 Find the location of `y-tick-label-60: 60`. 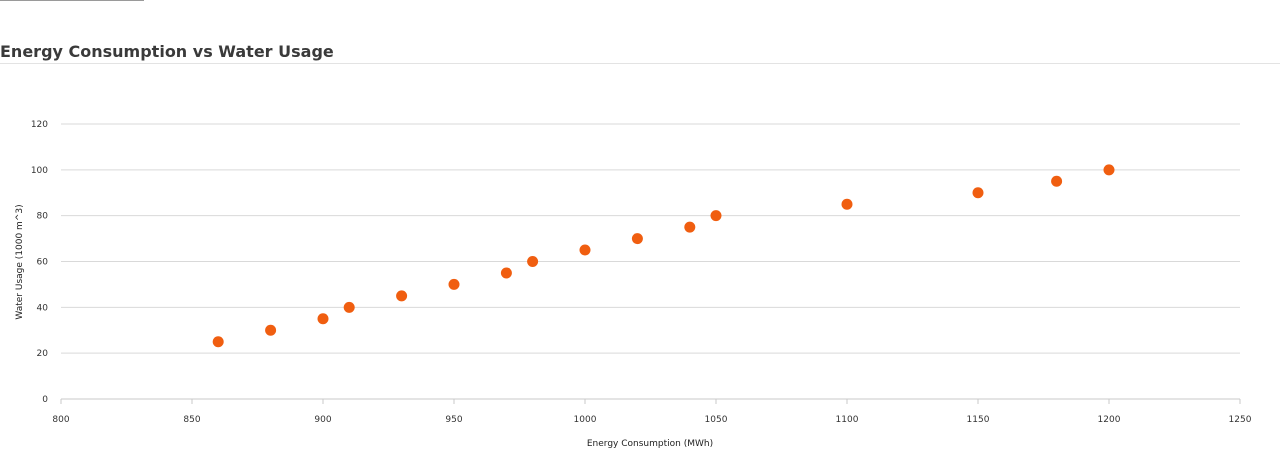

y-tick-label-60: 60 is located at coordinates (43, 263).